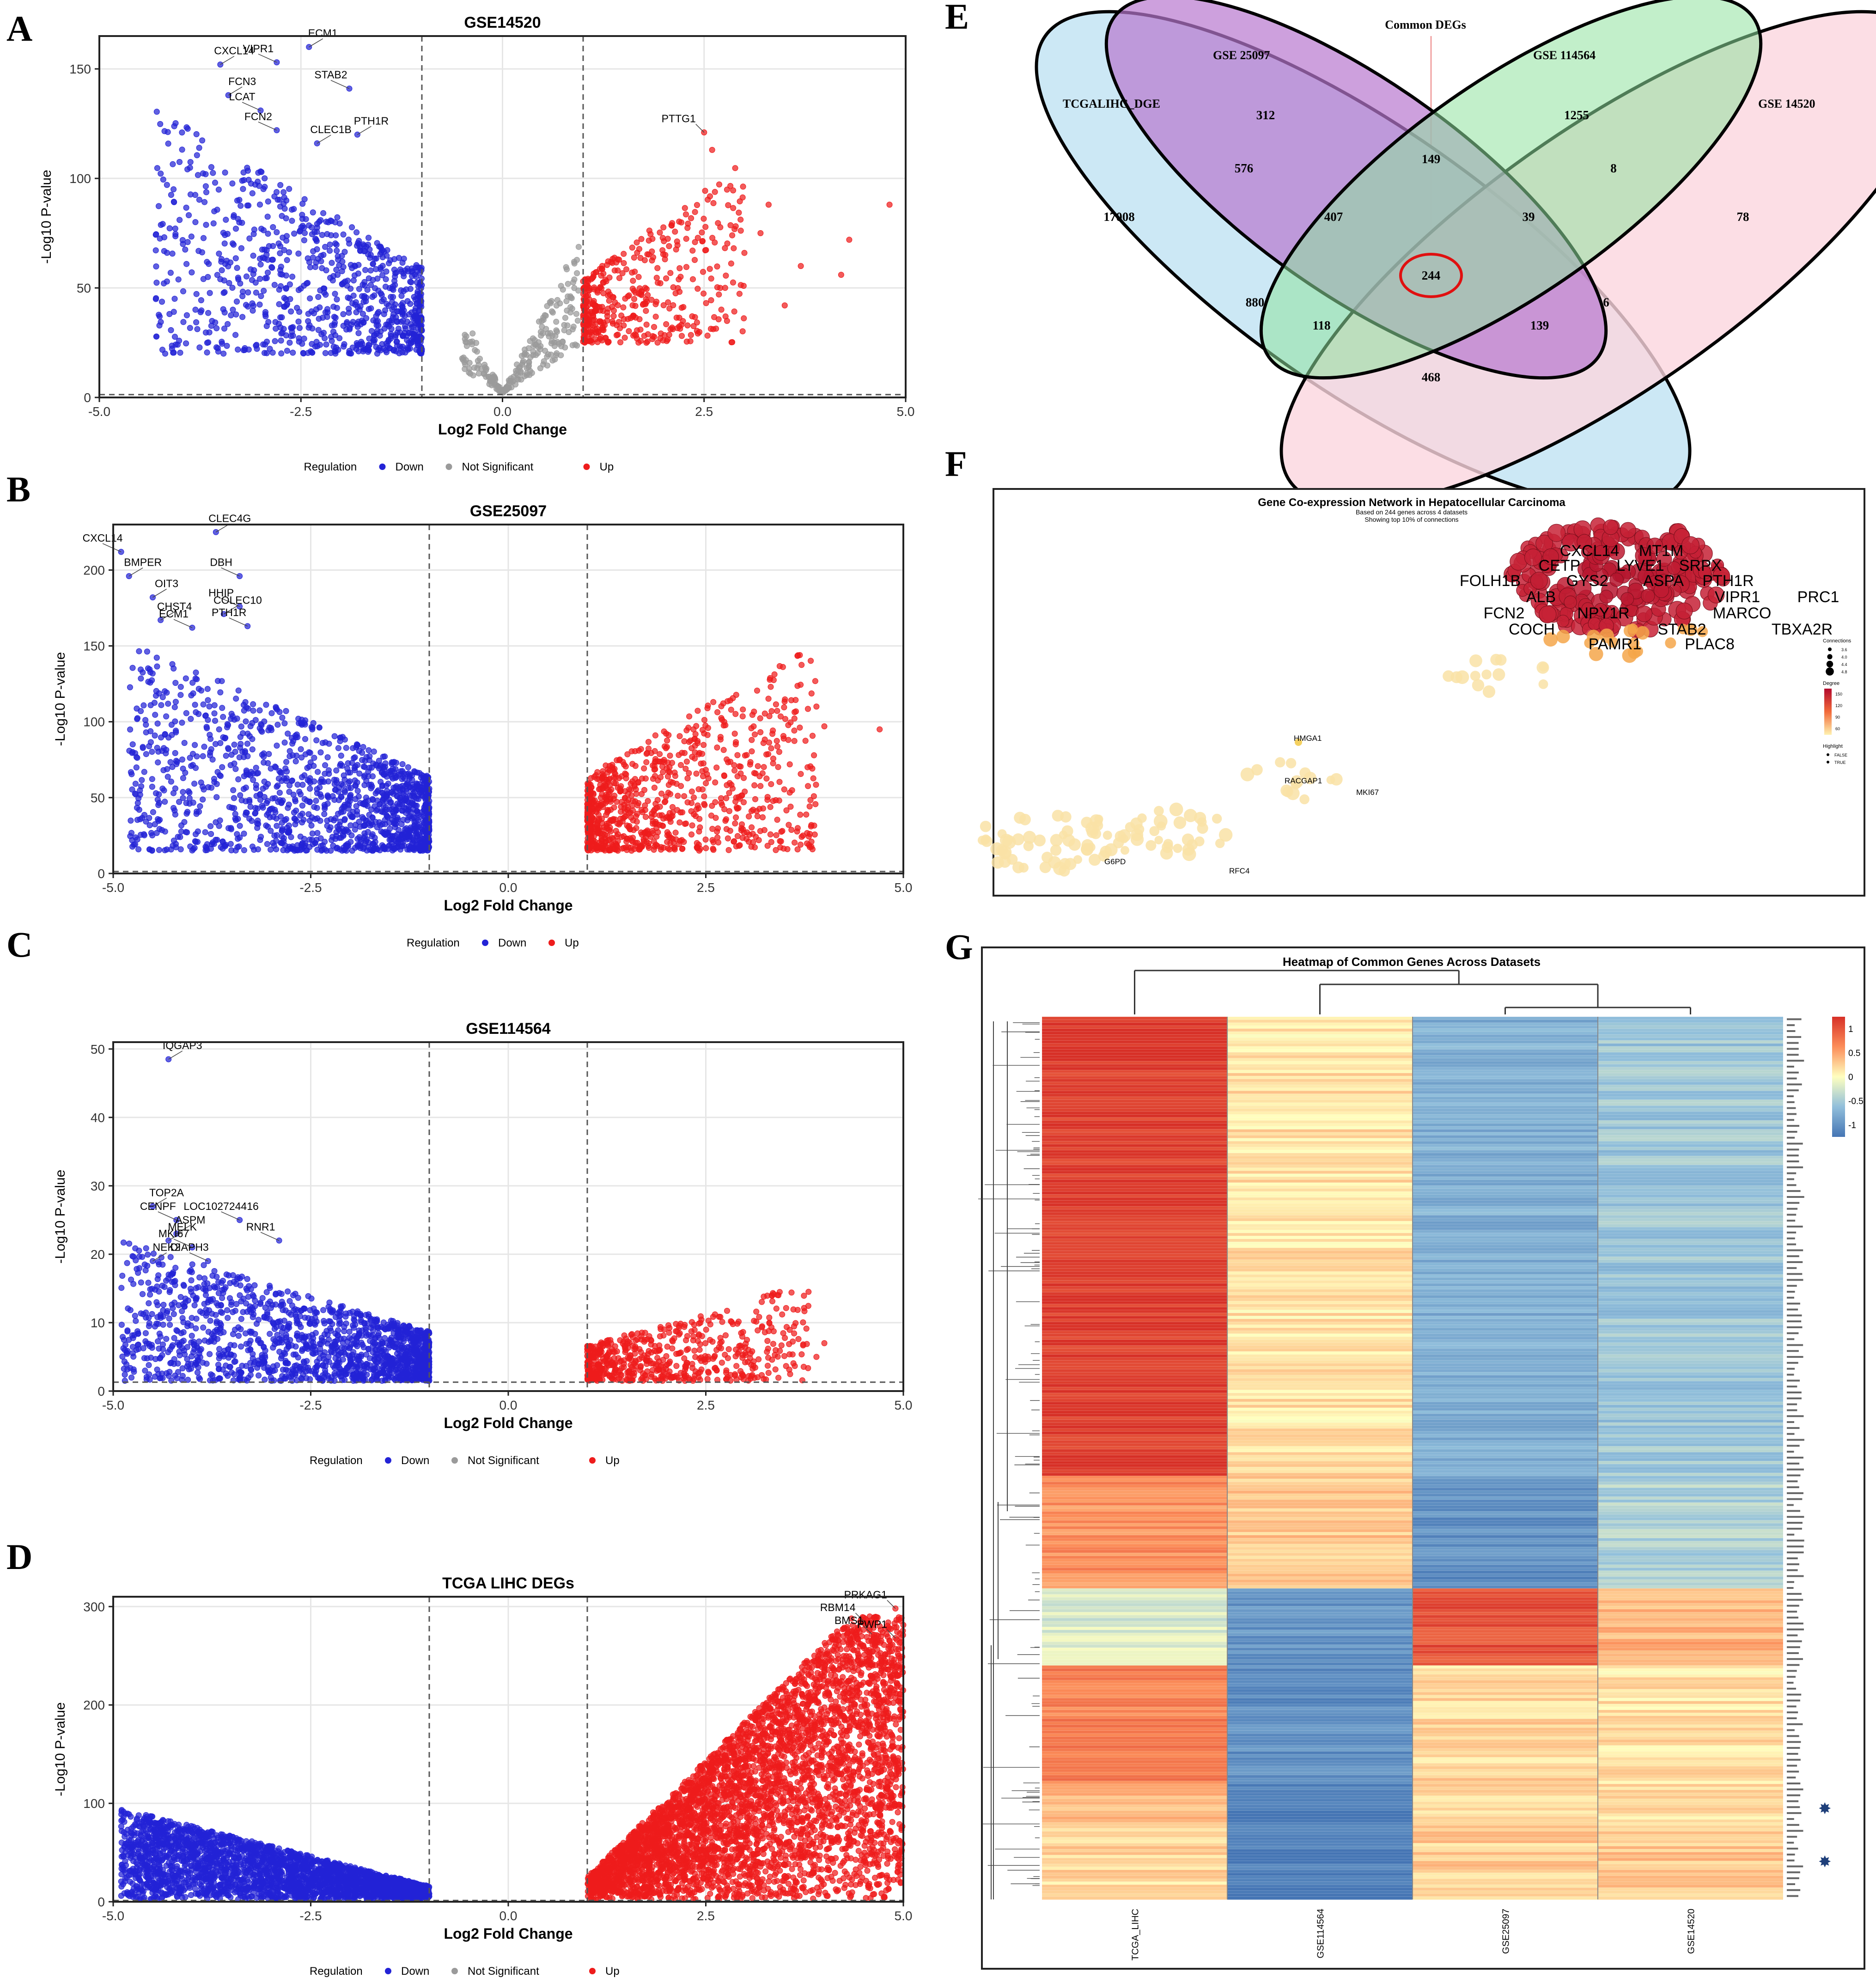 The image size is (1876, 1978). What do you see at coordinates (508, 1029) in the screenshot?
I see `plot-title: GSE114564` at bounding box center [508, 1029].